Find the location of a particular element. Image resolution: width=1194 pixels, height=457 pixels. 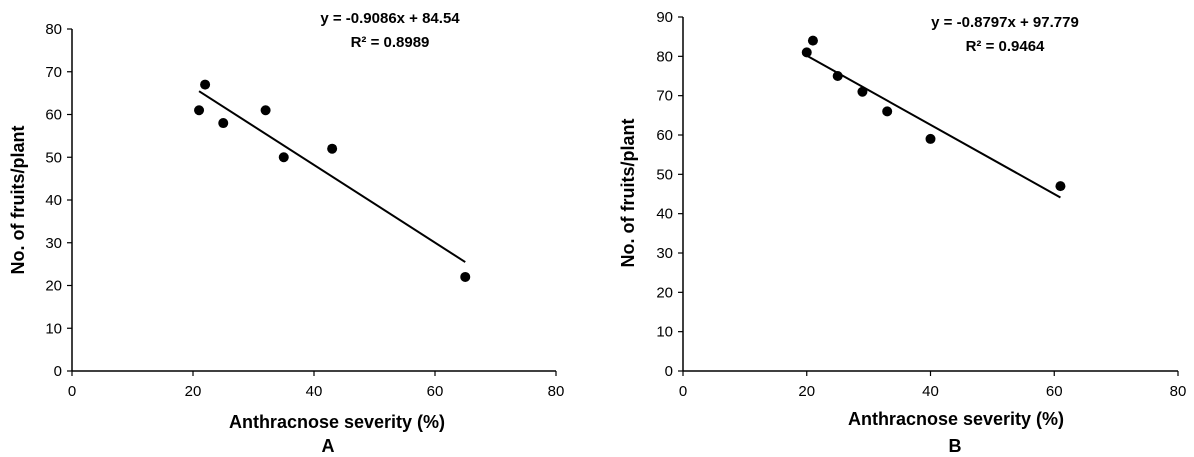

y-tick-label: 90 is located at coordinates (664, 17).